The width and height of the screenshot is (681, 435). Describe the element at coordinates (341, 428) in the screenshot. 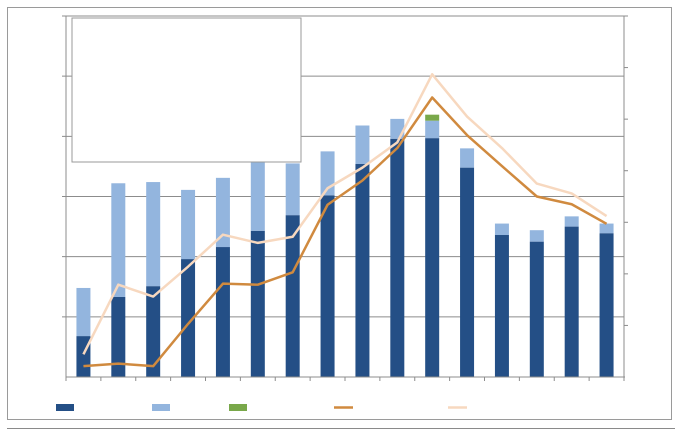

I see `bottom-rule` at that location.